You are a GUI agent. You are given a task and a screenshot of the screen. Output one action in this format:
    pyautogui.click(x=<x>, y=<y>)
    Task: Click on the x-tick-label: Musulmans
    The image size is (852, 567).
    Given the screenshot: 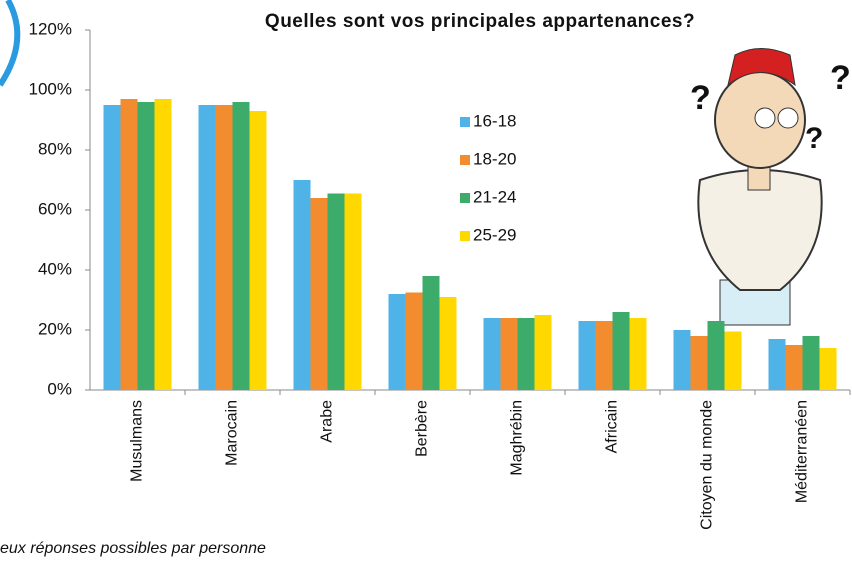 What is the action you would take?
    pyautogui.click(x=137, y=441)
    